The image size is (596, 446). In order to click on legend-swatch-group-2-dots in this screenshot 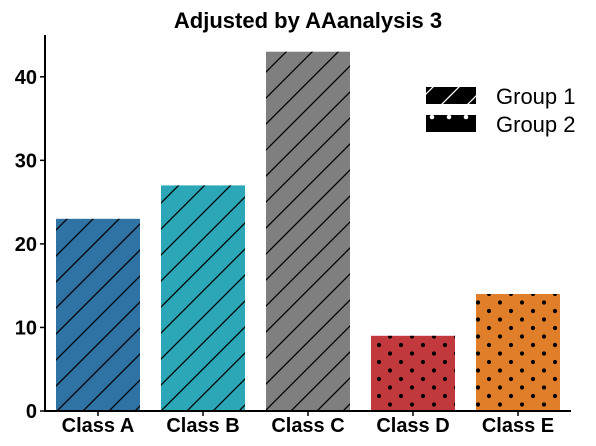, I will do `click(449, 117)`.